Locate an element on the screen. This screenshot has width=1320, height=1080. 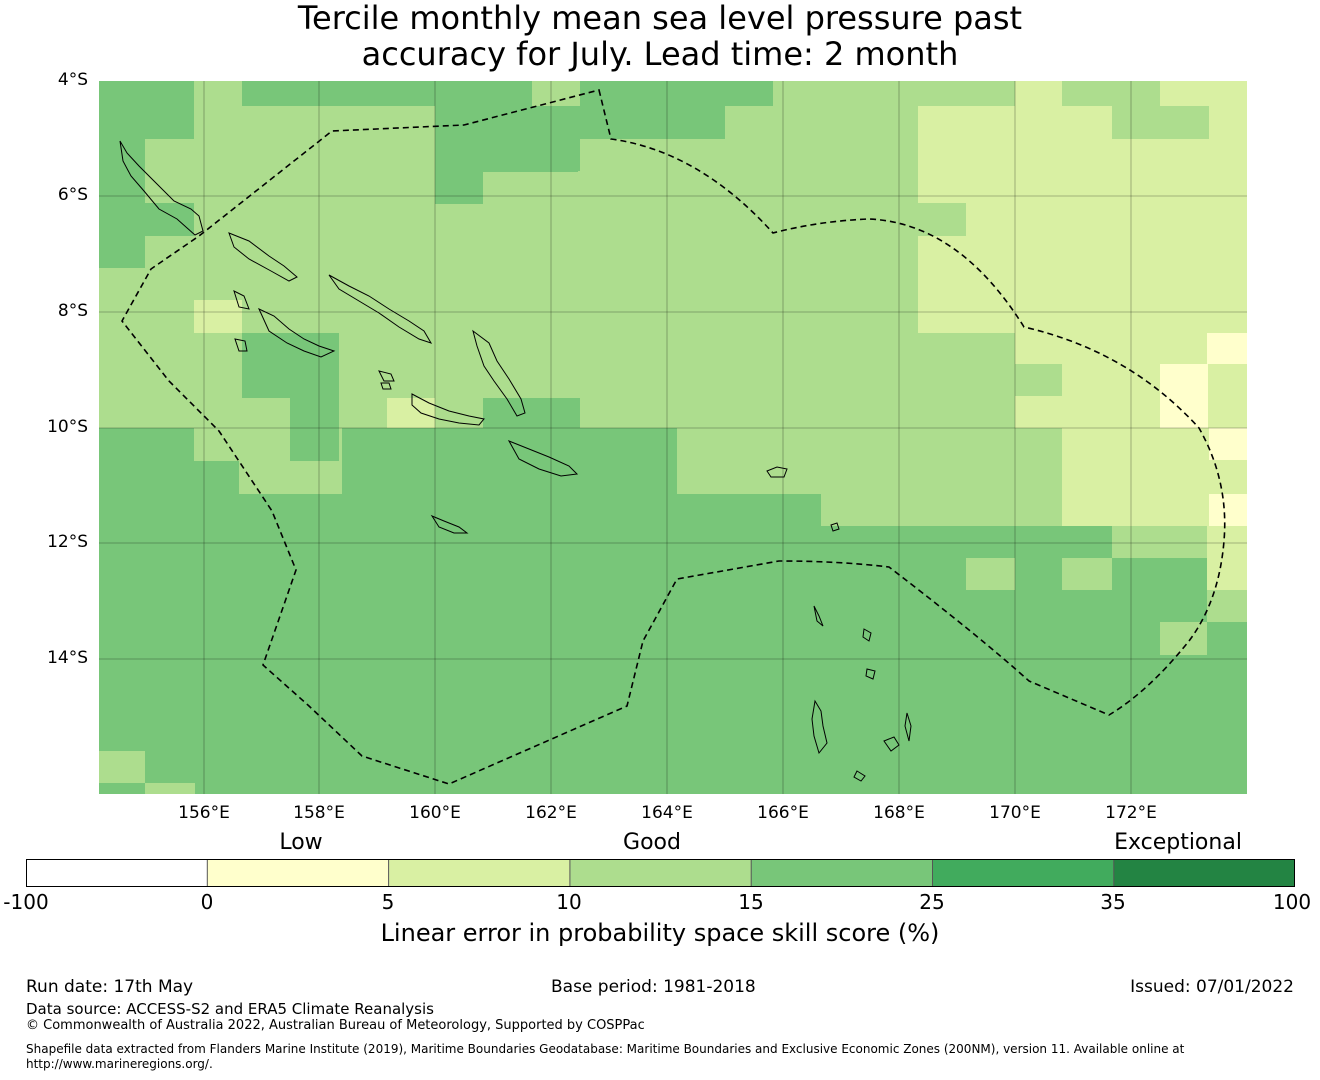
island-vanikoro is located at coordinates (835, 527).